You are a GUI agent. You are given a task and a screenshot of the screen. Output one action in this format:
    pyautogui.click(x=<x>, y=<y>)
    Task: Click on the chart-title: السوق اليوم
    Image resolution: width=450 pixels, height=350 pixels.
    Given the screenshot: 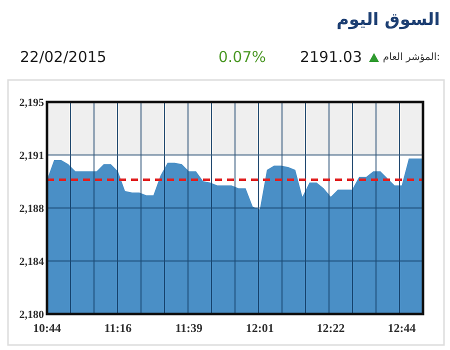 What is the action you would take?
    pyautogui.click(x=388, y=20)
    